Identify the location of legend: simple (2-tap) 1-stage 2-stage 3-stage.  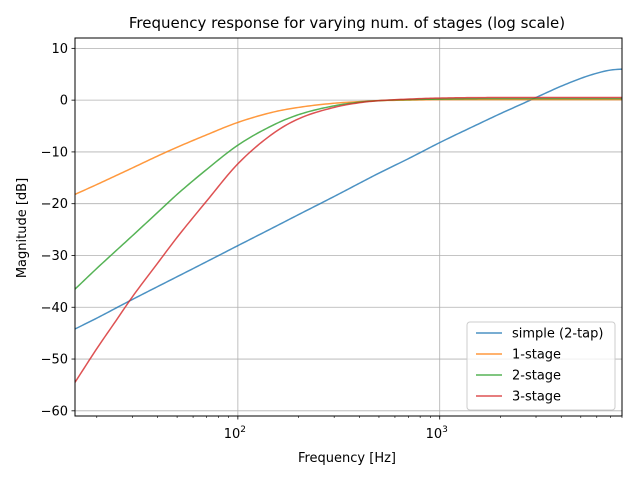
(541, 366).